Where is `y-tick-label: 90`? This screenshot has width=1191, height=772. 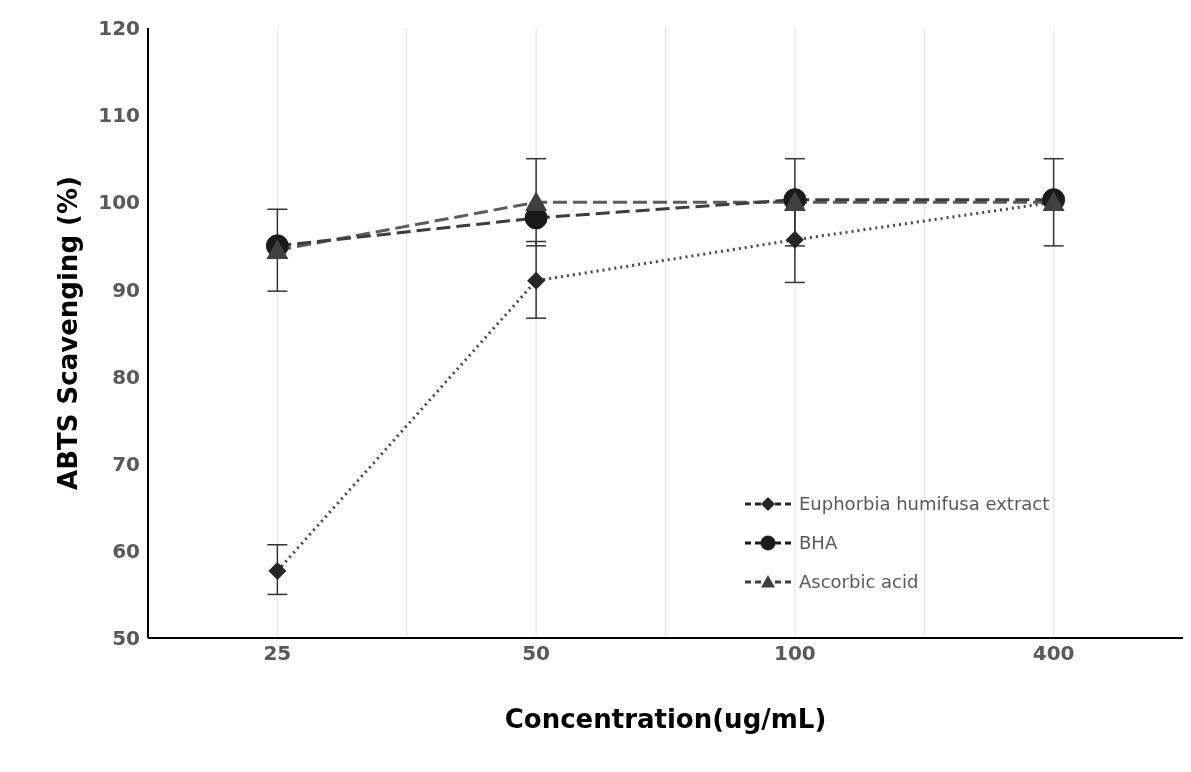 y-tick-label: 90 is located at coordinates (126, 289).